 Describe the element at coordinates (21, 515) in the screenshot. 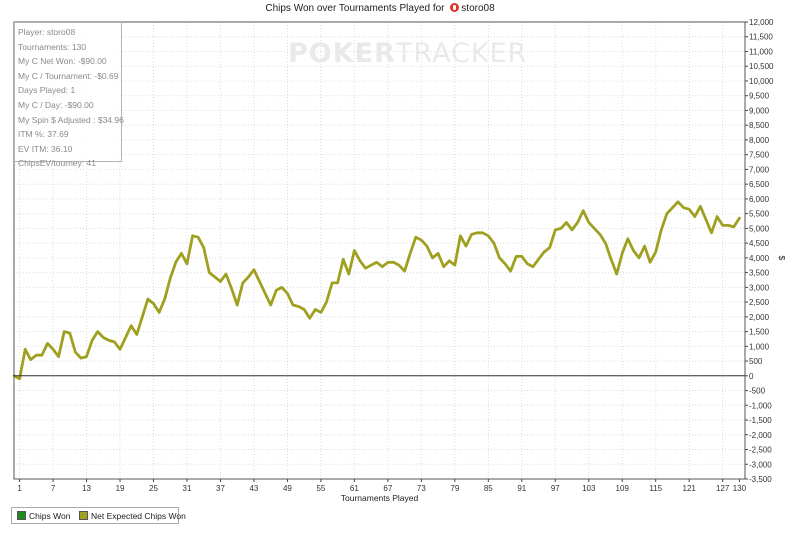

I see `legend-swatch-chips-won` at that location.